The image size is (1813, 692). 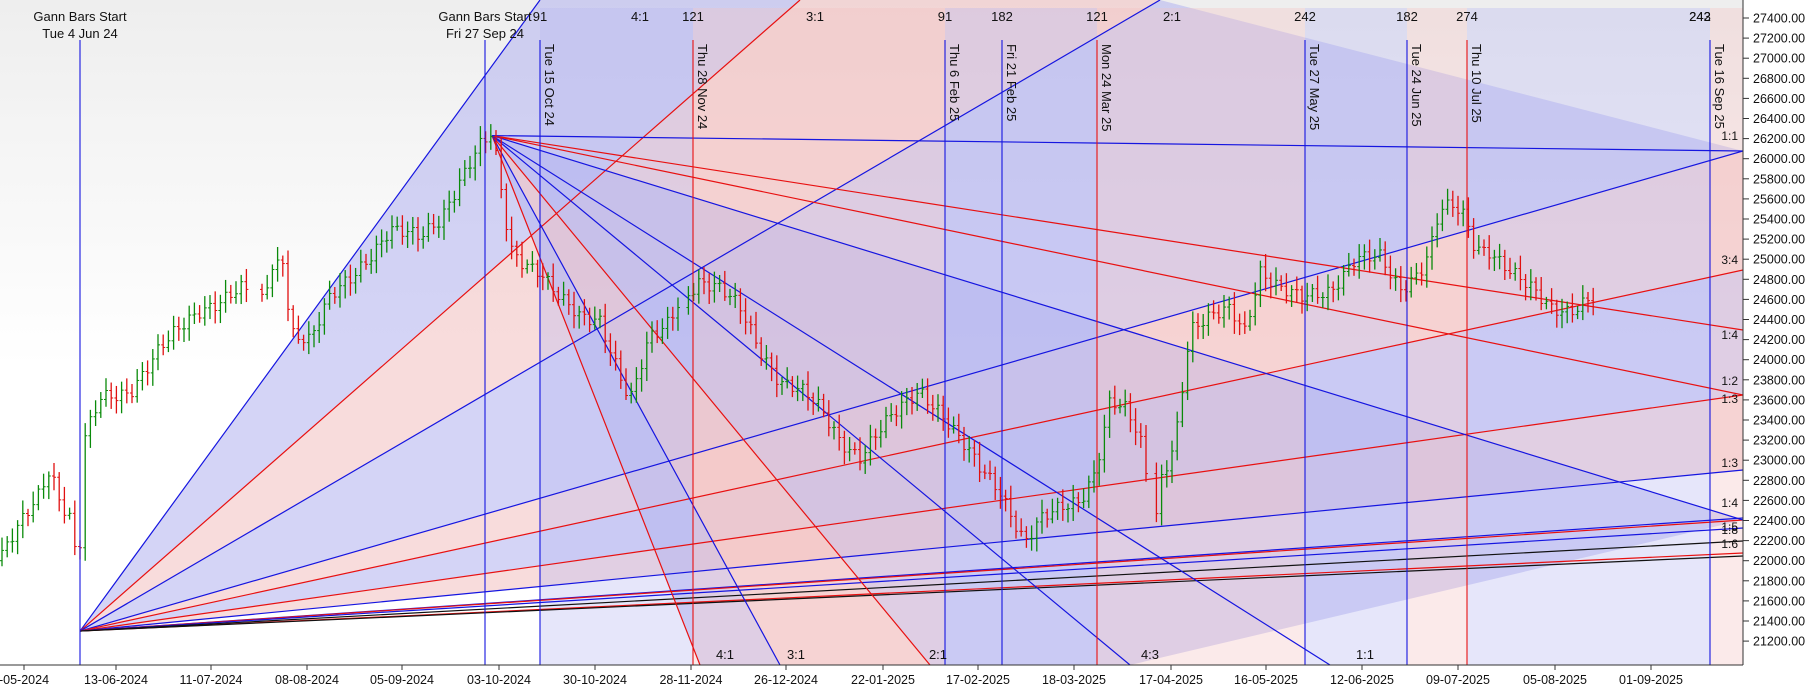 I want to click on x-tick-label: 26-12-2024, so click(x=786, y=680).